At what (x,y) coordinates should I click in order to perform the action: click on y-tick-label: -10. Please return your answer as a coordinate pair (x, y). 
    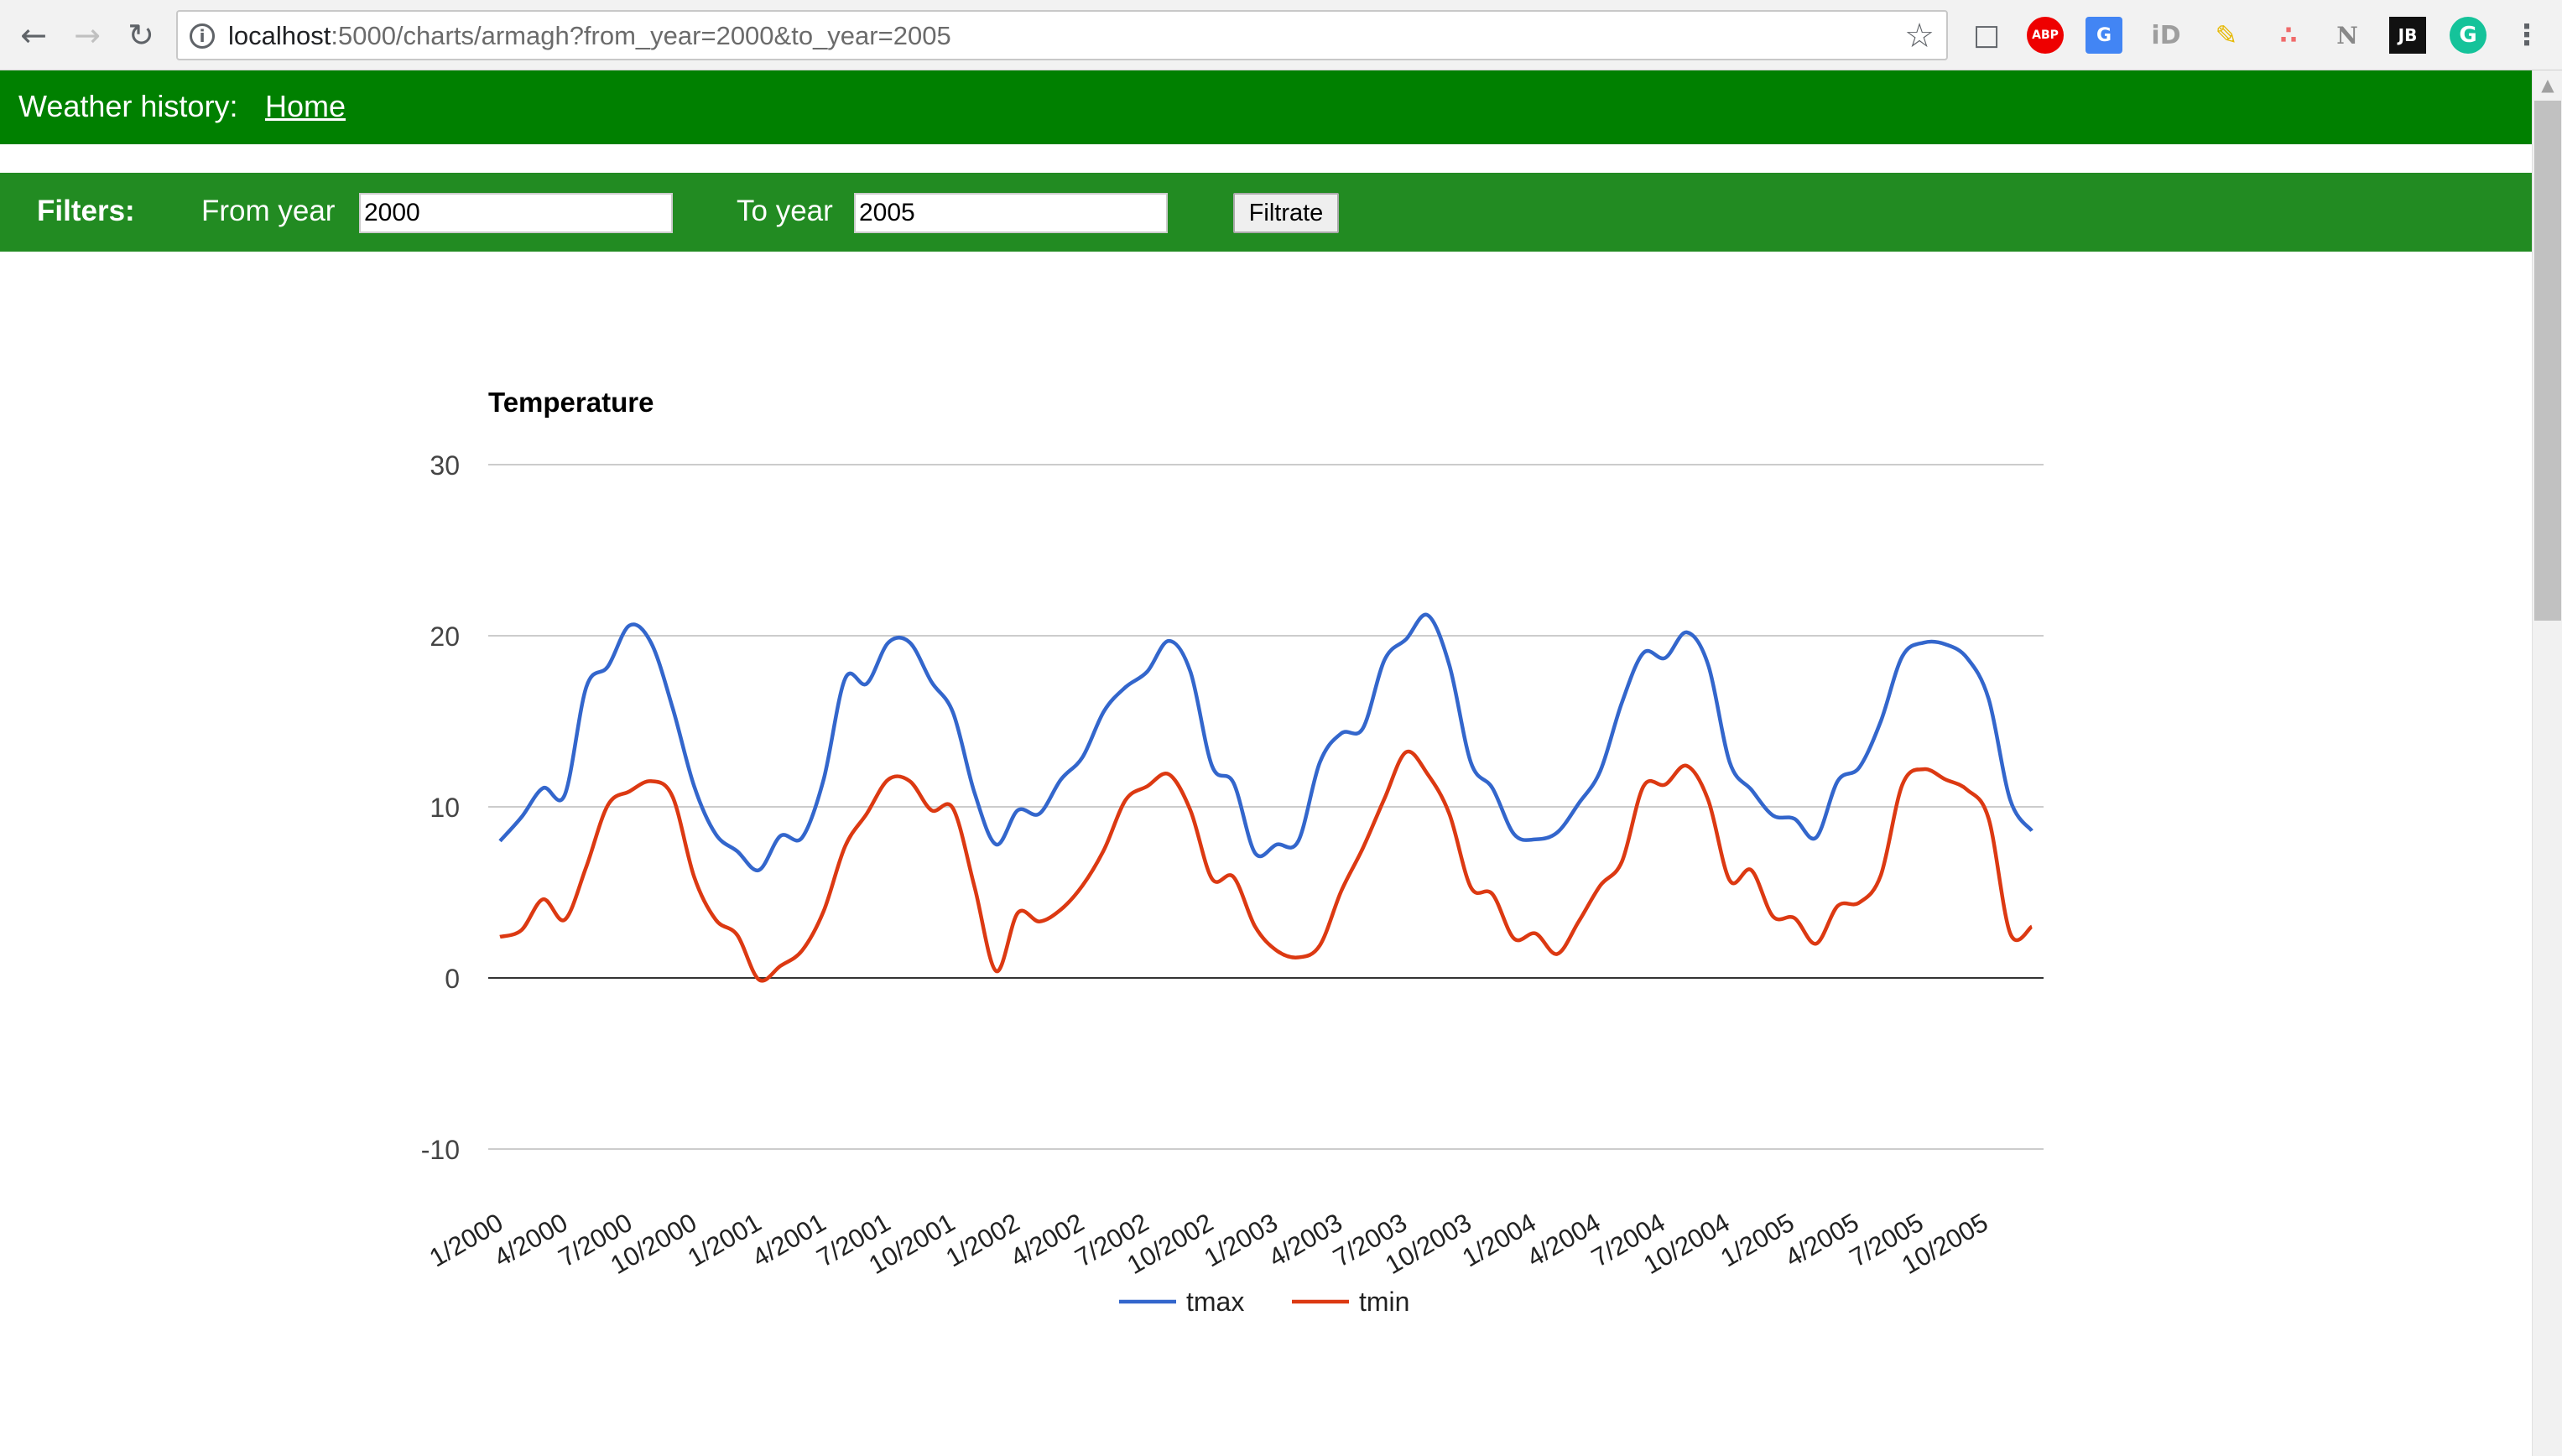
    Looking at the image, I should click on (440, 1150).